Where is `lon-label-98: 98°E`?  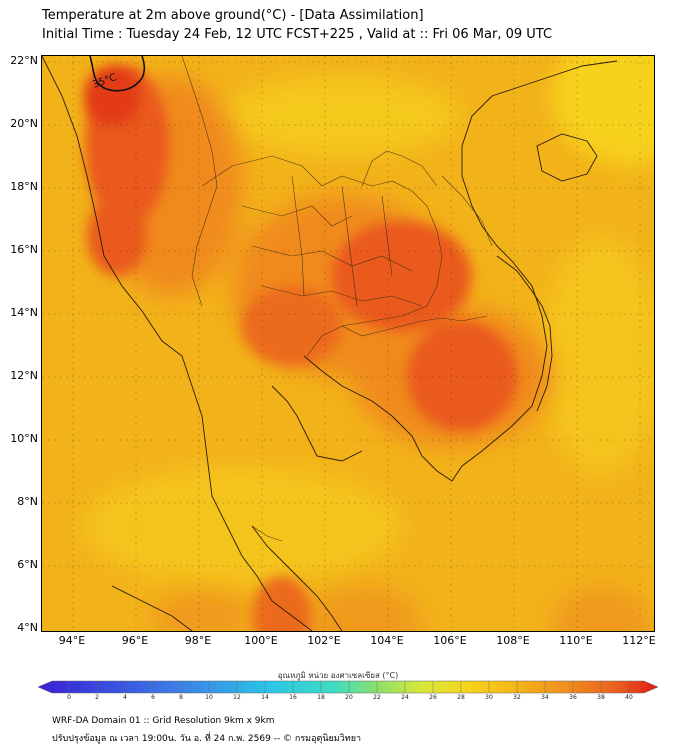 lon-label-98: 98°E is located at coordinates (198, 640).